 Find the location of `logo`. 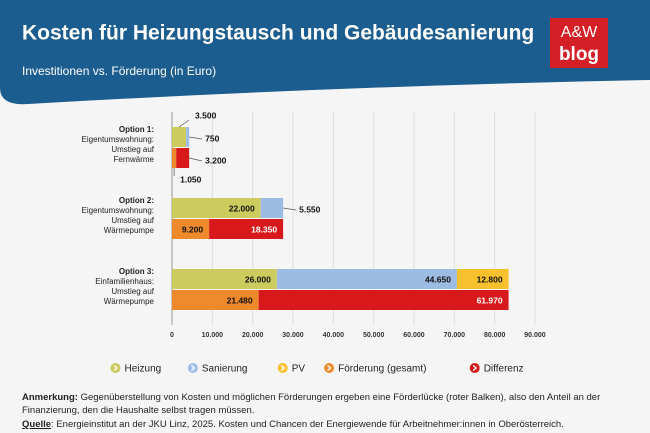

logo is located at coordinates (579, 43).